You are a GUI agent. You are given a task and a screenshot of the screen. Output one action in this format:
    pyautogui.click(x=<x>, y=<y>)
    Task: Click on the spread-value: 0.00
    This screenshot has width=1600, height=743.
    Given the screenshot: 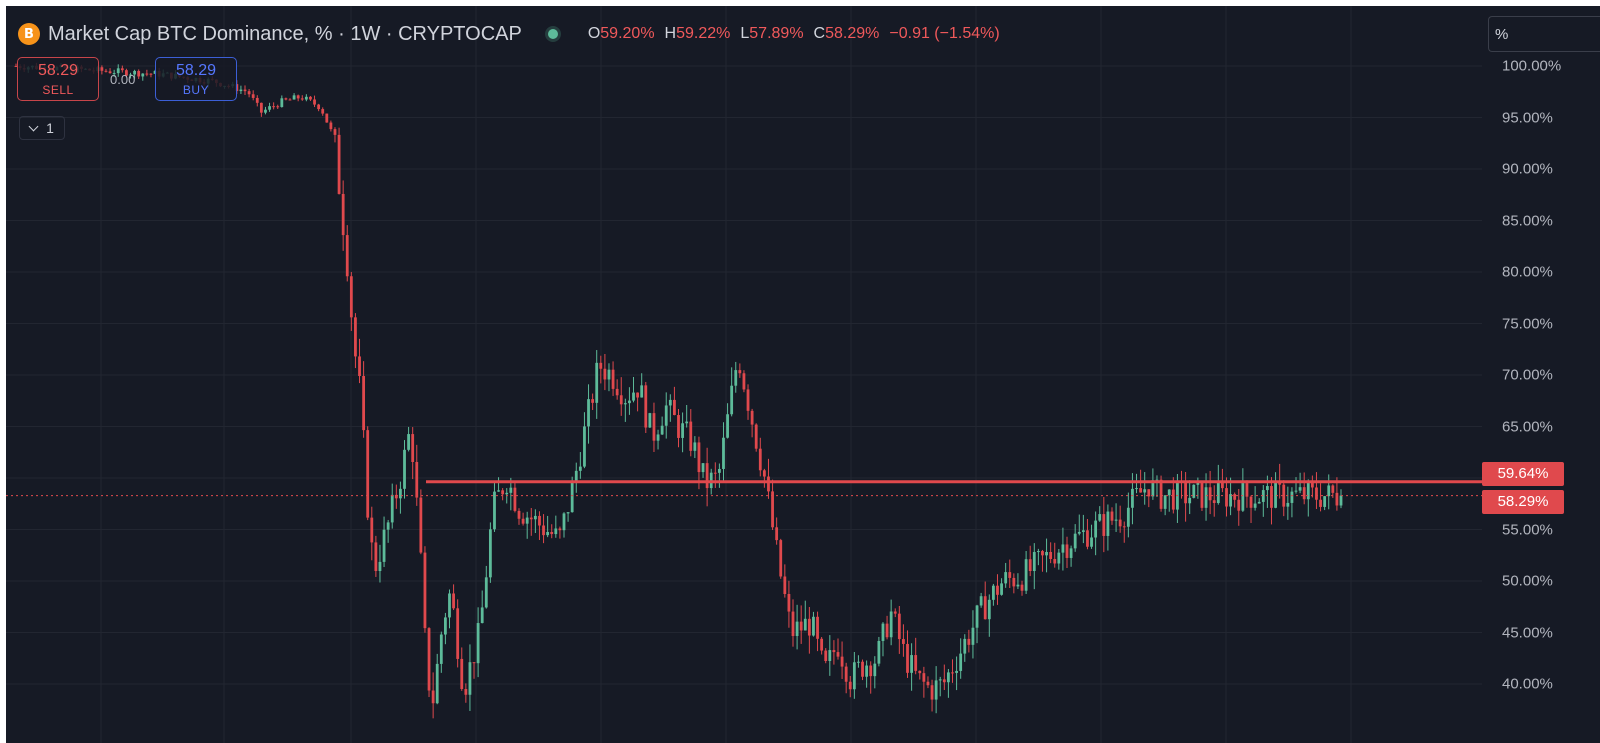 What is the action you would take?
    pyautogui.click(x=123, y=79)
    